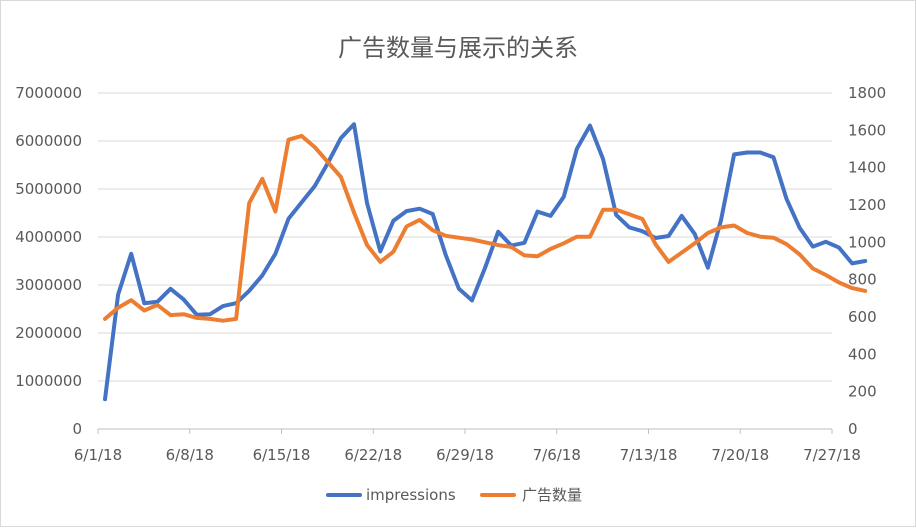 The image size is (916, 531). Describe the element at coordinates (373, 455) in the screenshot. I see `x-axis-tick-label: 6/22/18` at that location.